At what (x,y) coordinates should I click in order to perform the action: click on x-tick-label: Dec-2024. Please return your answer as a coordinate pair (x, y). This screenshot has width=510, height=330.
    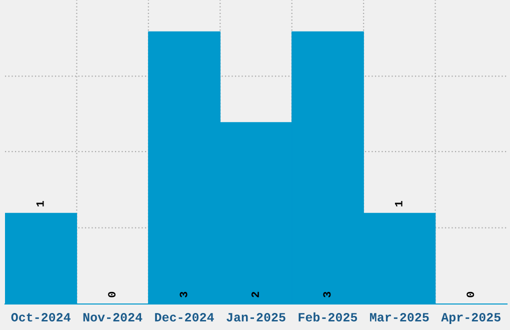
    Looking at the image, I should click on (184, 317).